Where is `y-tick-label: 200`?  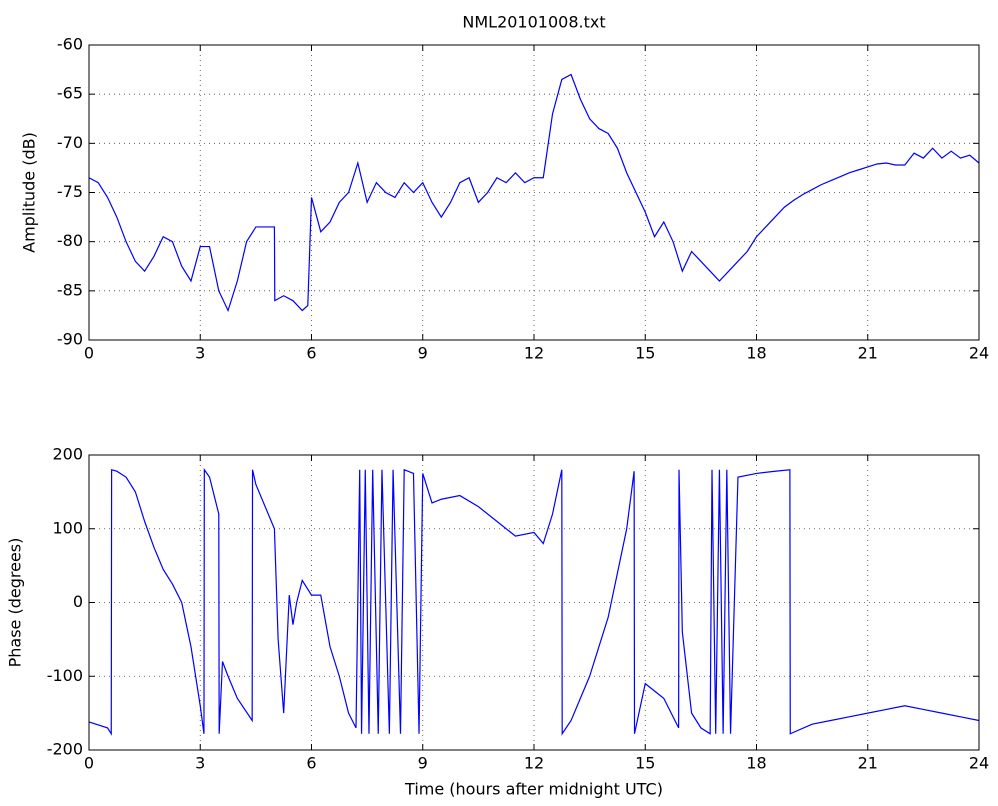 y-tick-label: 200 is located at coordinates (67, 454).